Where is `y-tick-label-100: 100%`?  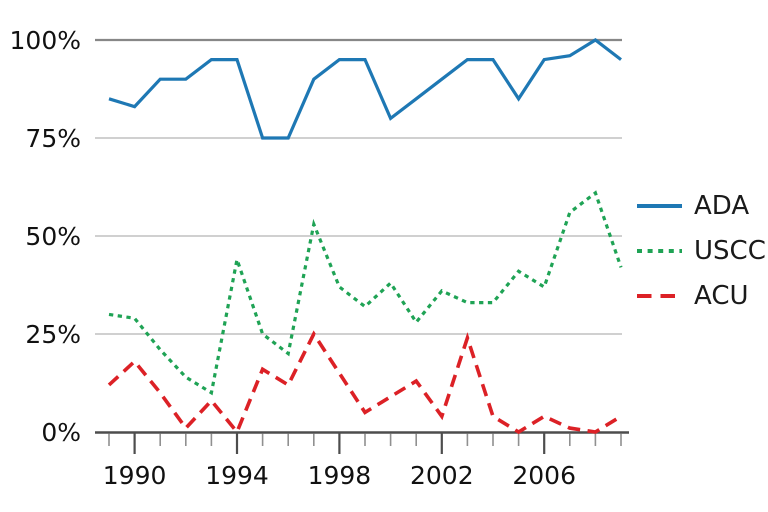 y-tick-label-100: 100% is located at coordinates (45, 40).